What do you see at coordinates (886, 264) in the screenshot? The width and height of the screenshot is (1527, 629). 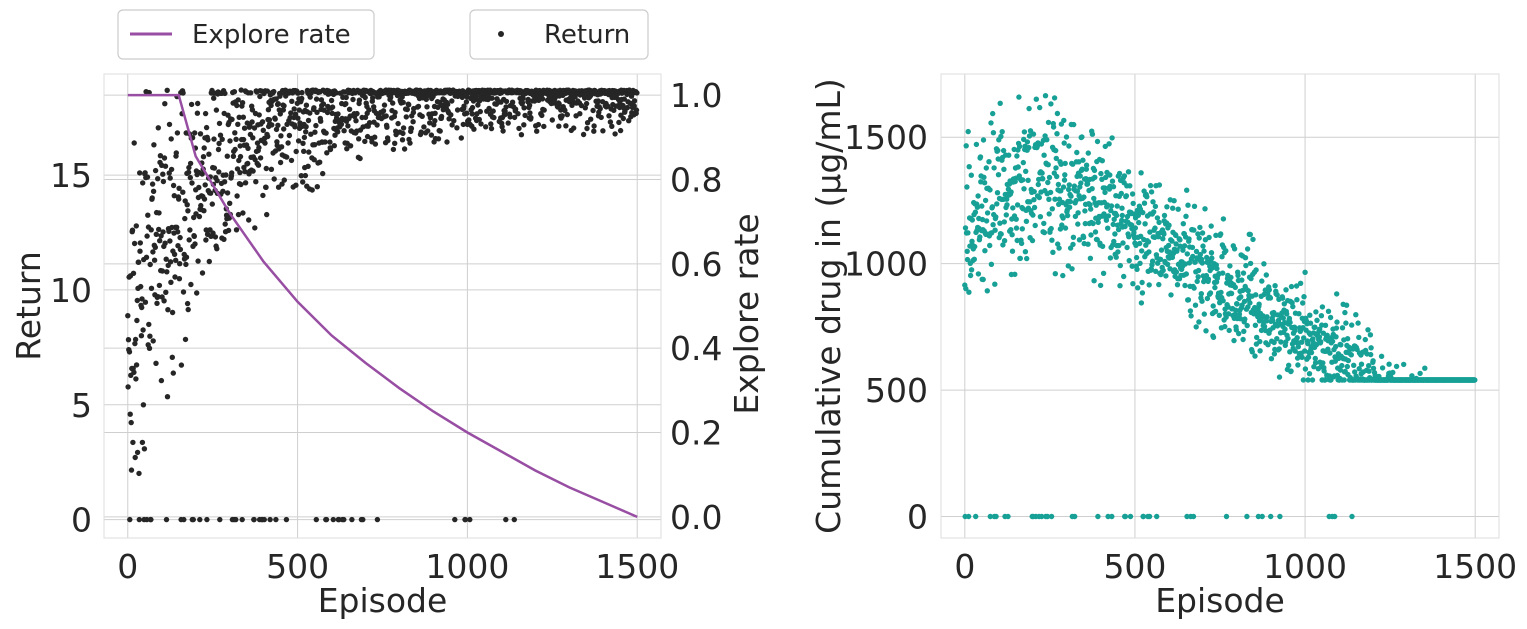 I see `right-y-tick-drug-2: 1000` at bounding box center [886, 264].